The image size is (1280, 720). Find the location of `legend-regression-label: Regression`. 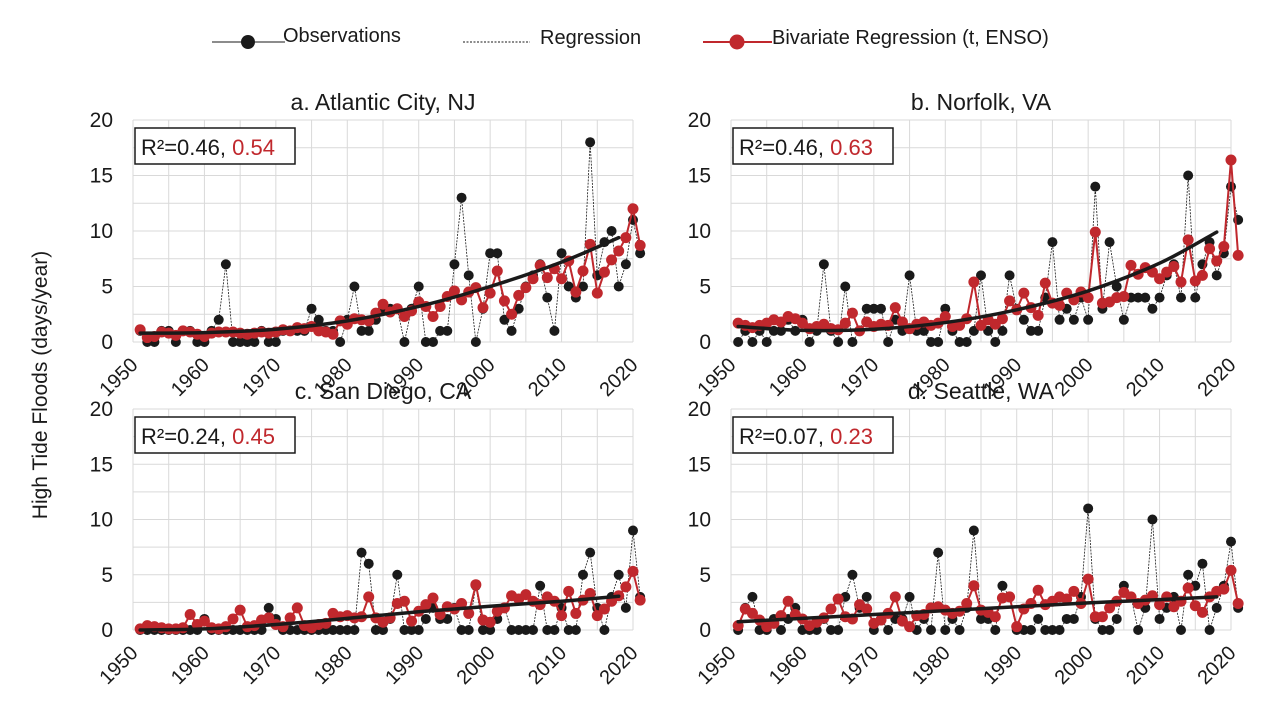

legend-regression-label: Regression is located at coordinates (590, 38).